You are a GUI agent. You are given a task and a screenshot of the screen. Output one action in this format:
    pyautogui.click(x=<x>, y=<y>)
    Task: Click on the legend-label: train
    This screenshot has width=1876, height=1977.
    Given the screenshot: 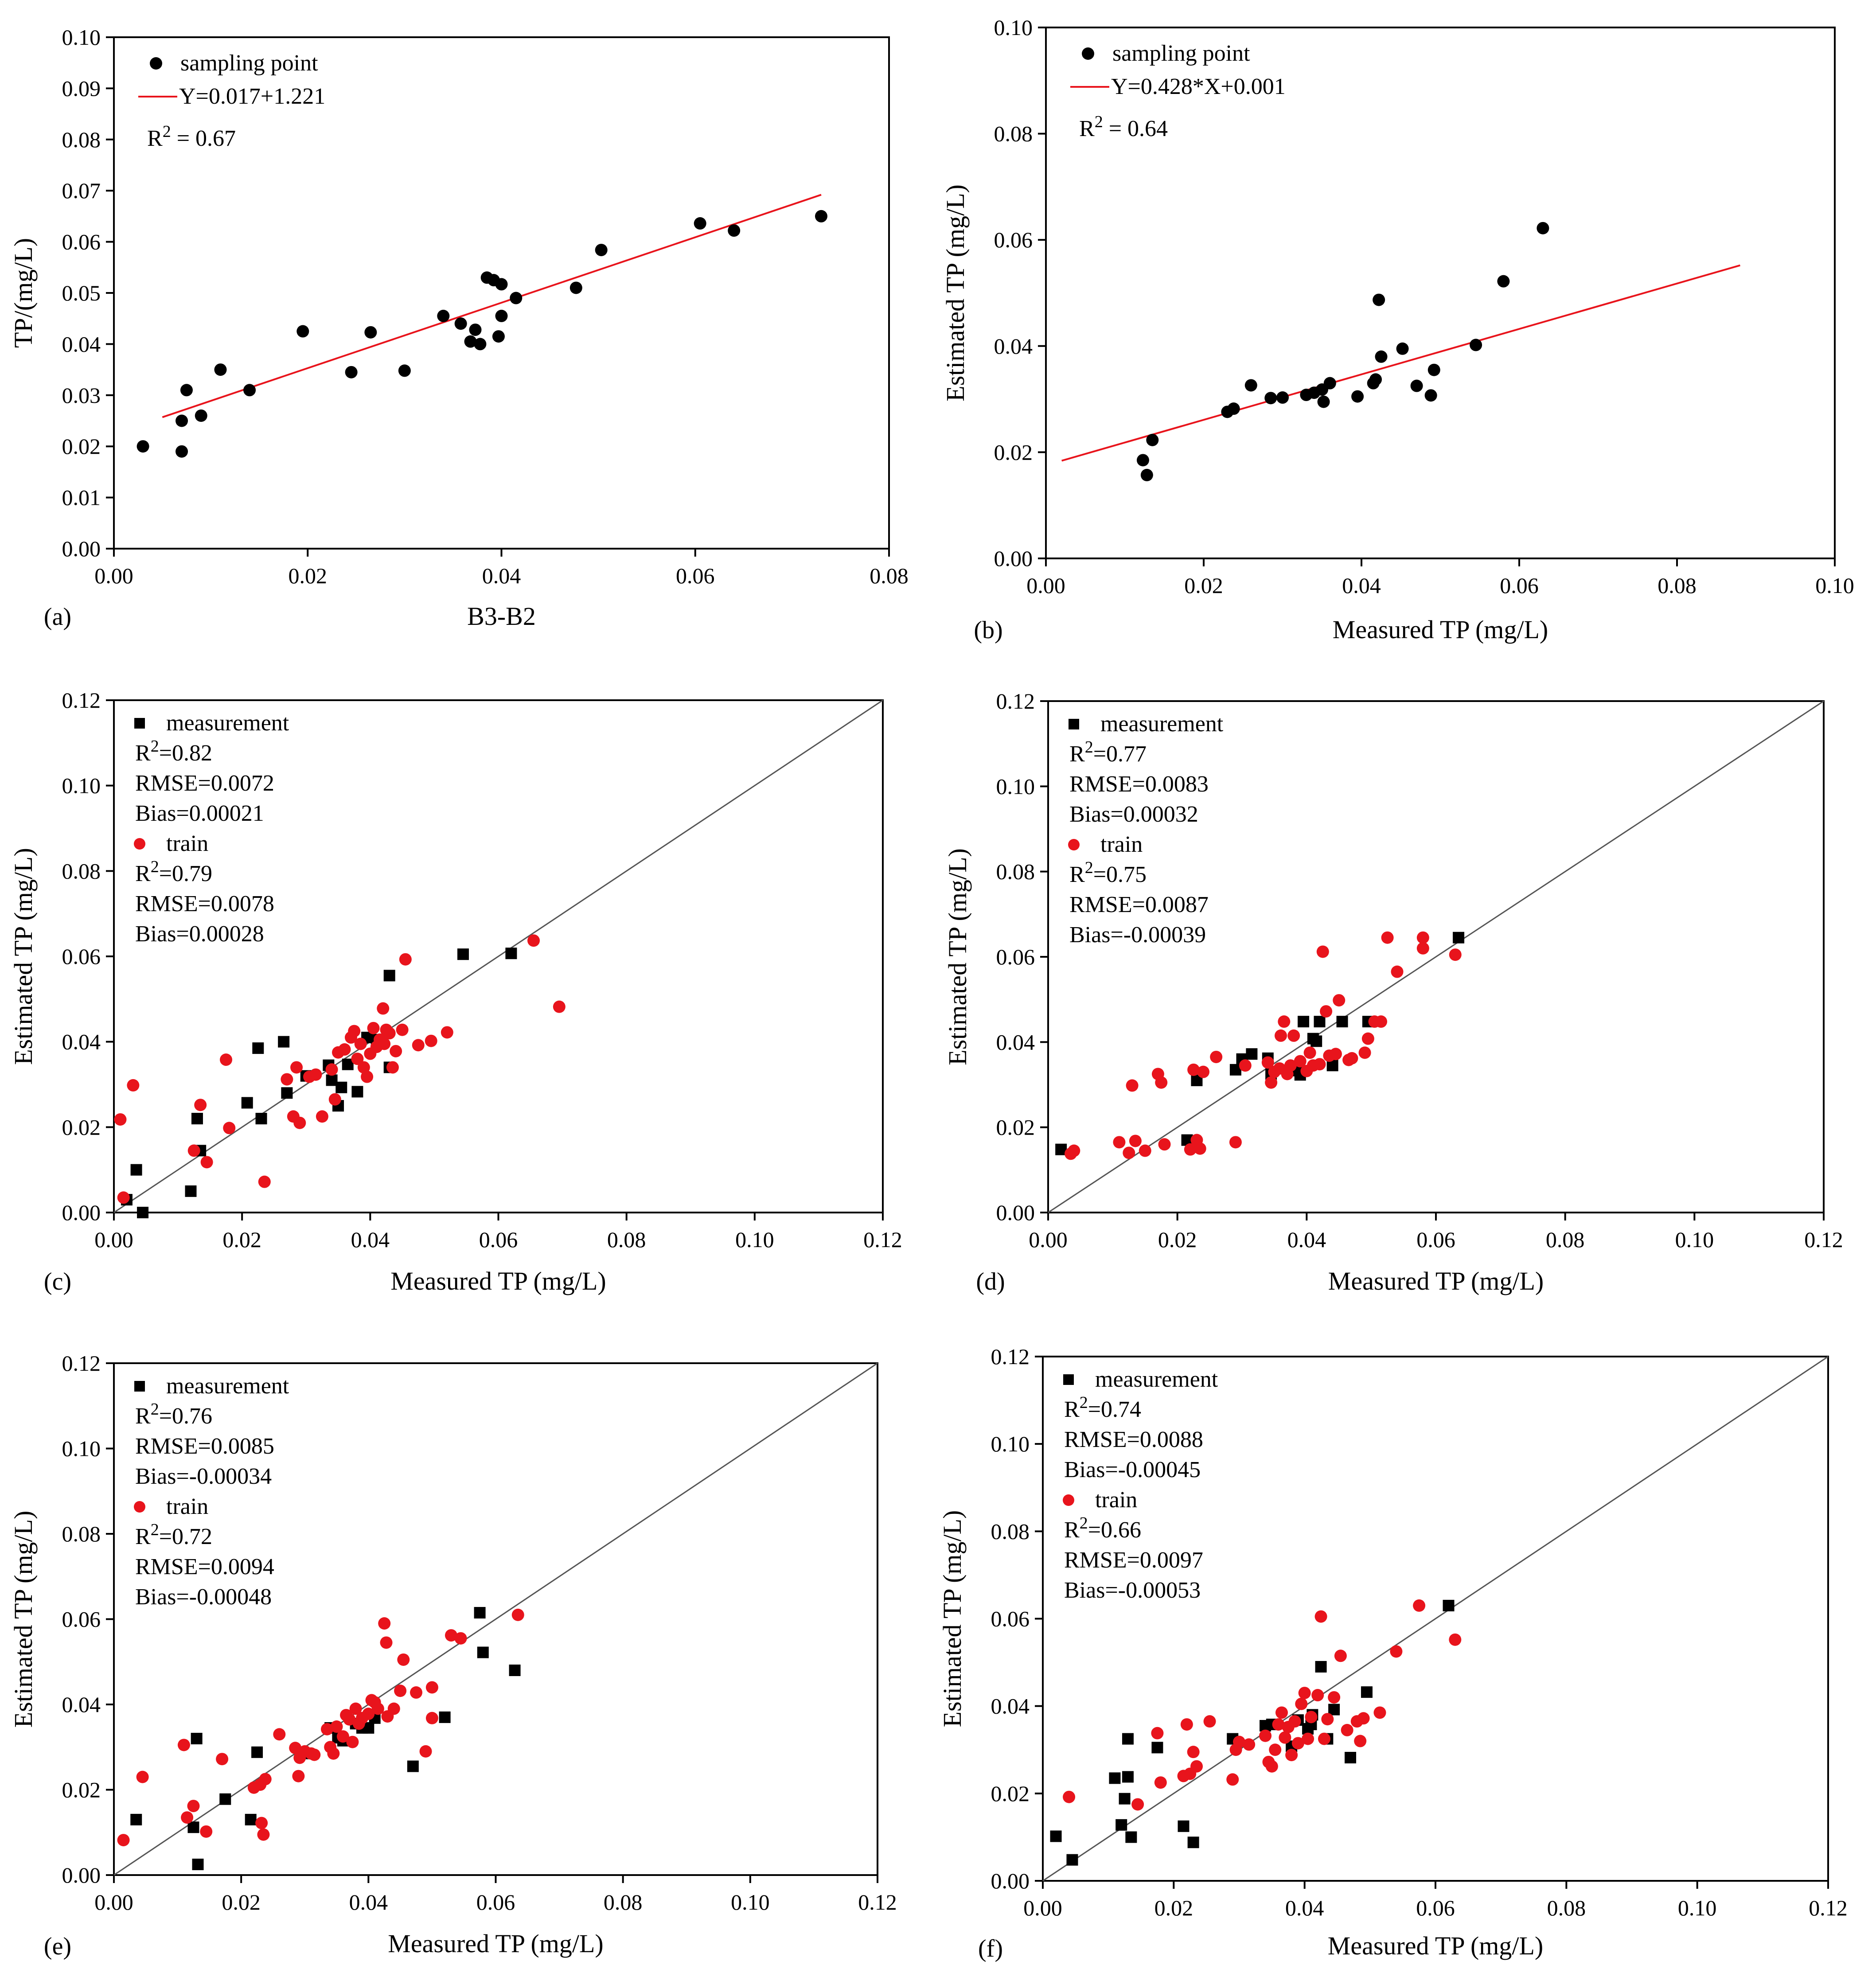 What is the action you would take?
    pyautogui.click(x=187, y=843)
    